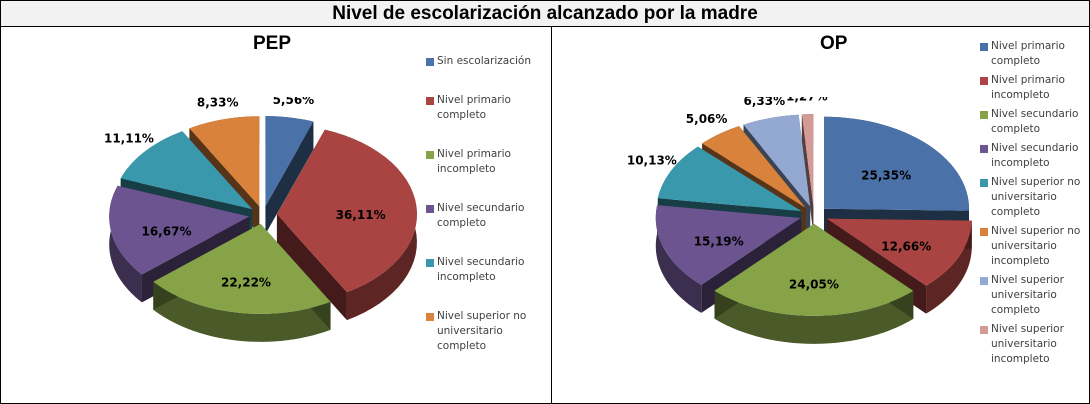  I want to click on legend-label: Sin escolarización, so click(484, 61).